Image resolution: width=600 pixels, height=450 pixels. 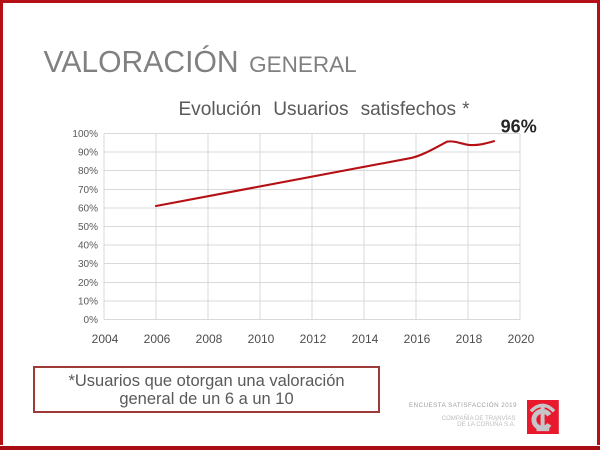 I want to click on svg-text: 2004, so click(x=105, y=339).